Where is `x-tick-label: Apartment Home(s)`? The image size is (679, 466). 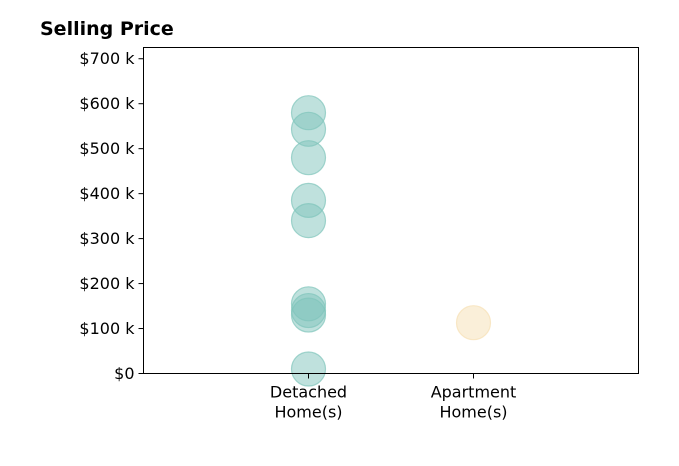 x-tick-label: Apartment Home(s) is located at coordinates (474, 402).